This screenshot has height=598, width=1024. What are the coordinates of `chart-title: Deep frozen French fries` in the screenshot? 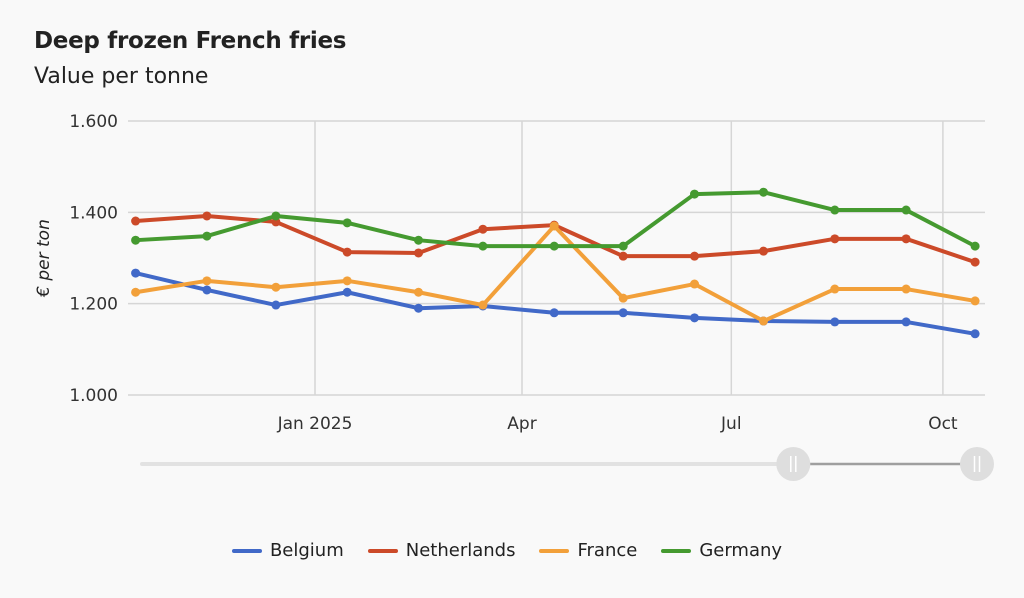 It's located at (190, 41).